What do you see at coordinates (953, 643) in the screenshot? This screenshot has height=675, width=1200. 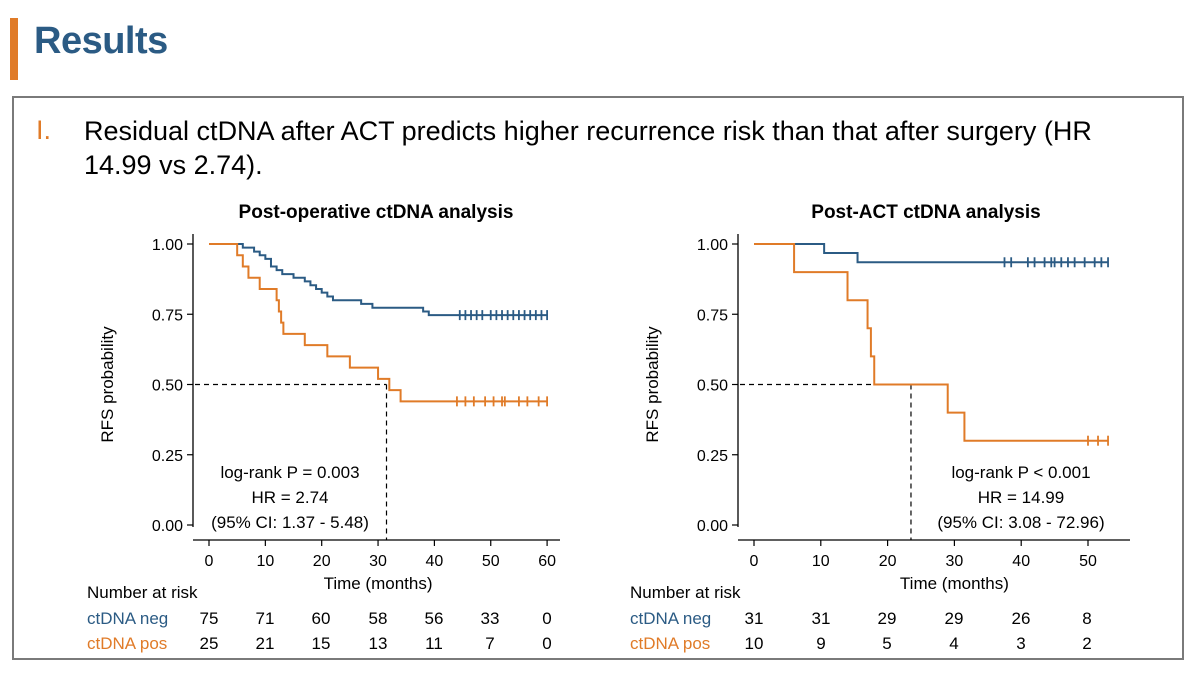 I see `risk-count: 4` at bounding box center [953, 643].